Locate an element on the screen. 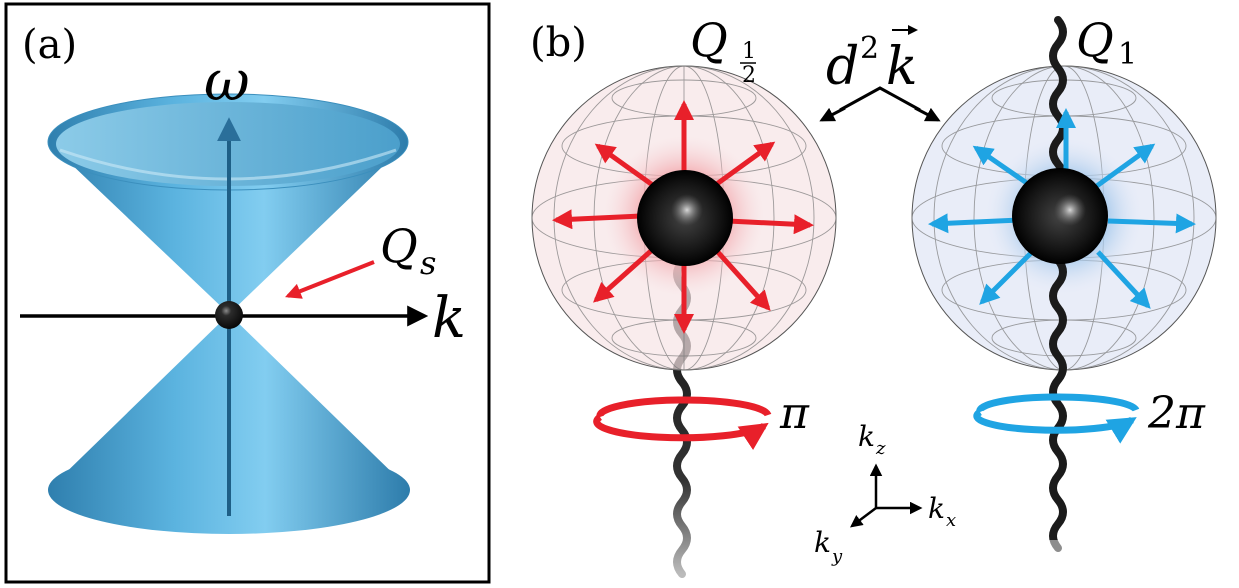 This screenshot has height=588, width=1239. left-field-arrows is located at coordinates (683, 217).